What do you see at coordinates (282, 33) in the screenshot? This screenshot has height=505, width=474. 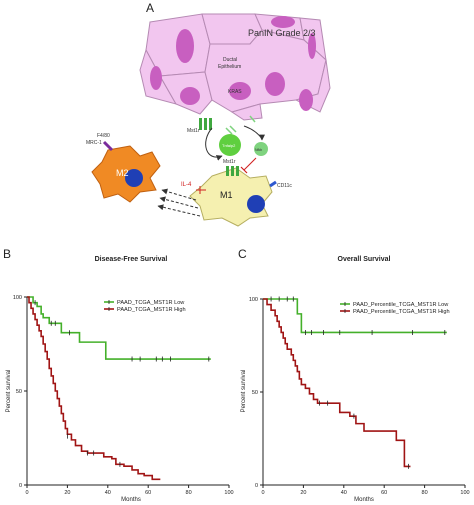 I see `panin-title: PanIN Grade 2/3` at bounding box center [282, 33].